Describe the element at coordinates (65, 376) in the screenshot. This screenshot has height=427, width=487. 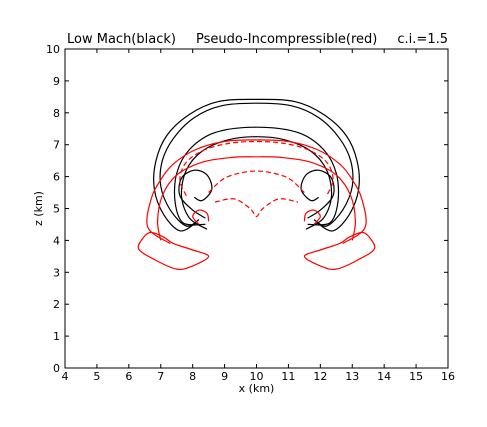
I see `x-tick-label: 4` at that location.